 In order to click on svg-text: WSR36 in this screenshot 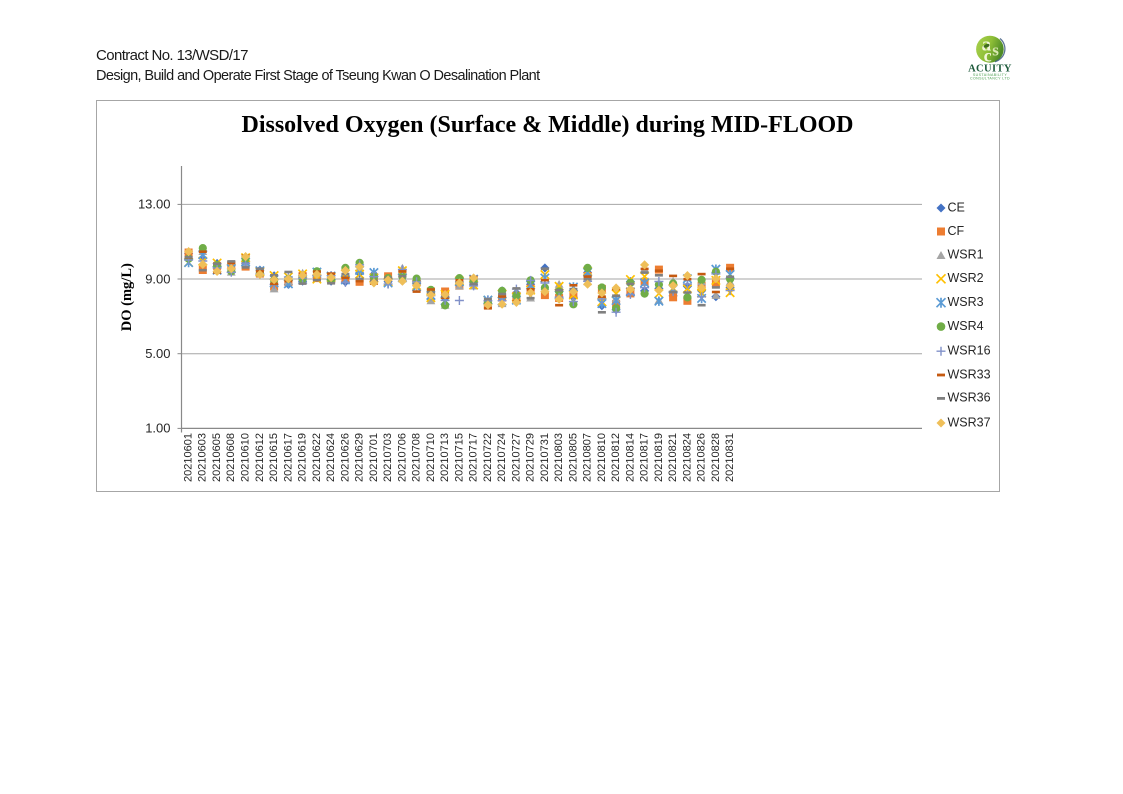, I will do `click(969, 398)`.